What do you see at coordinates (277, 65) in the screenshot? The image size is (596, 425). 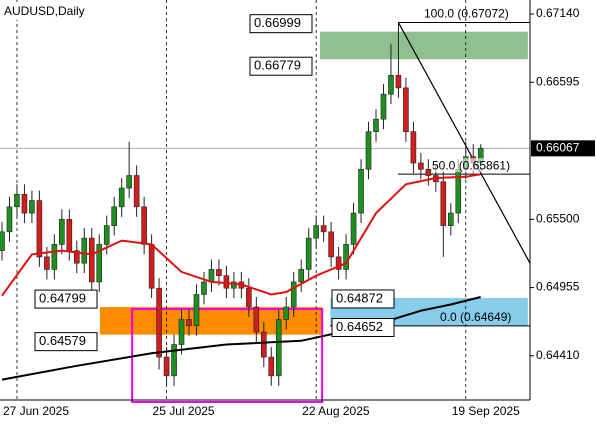 I see `price-label: 0.66779` at bounding box center [277, 65].